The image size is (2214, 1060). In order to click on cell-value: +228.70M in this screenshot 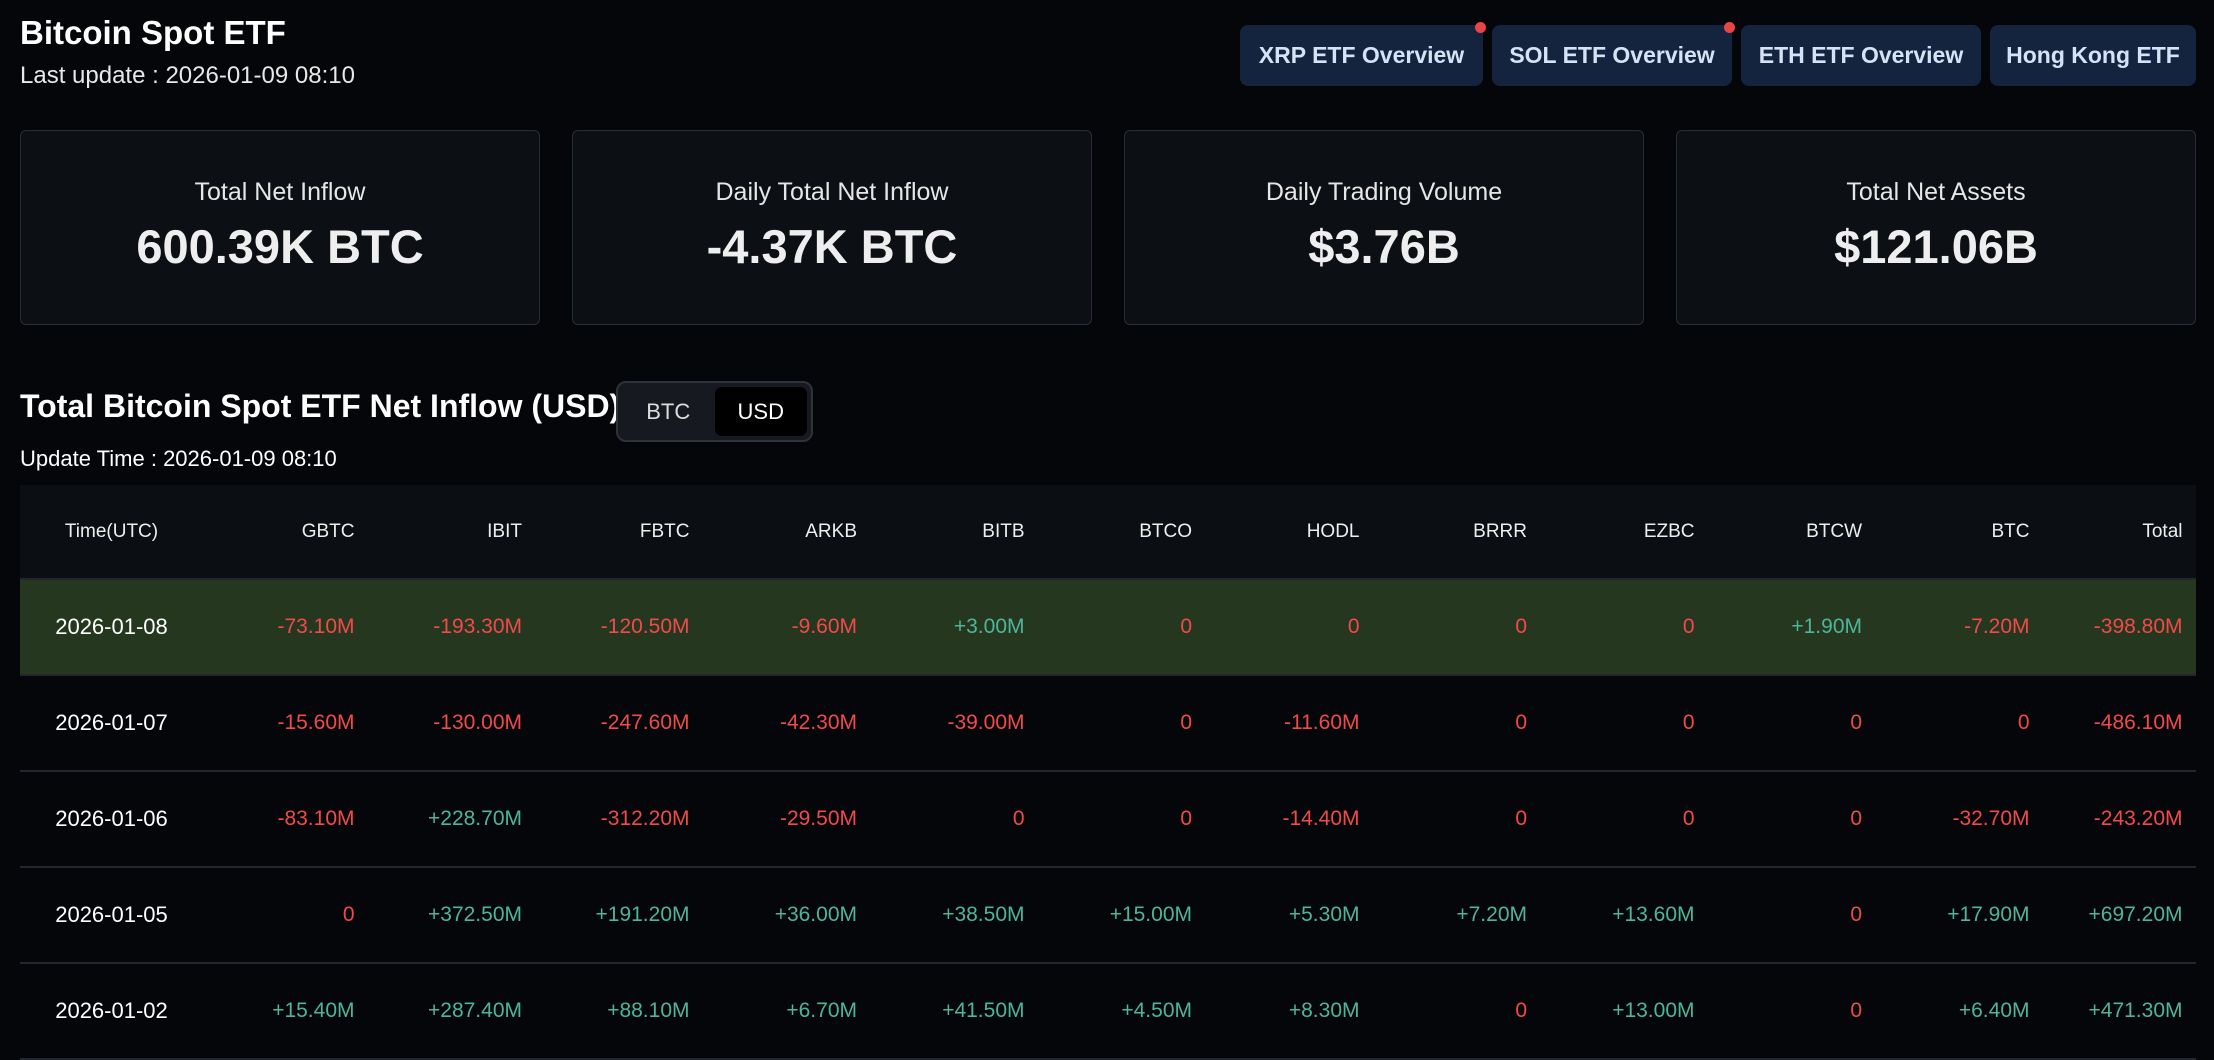, I will do `click(475, 818)`.